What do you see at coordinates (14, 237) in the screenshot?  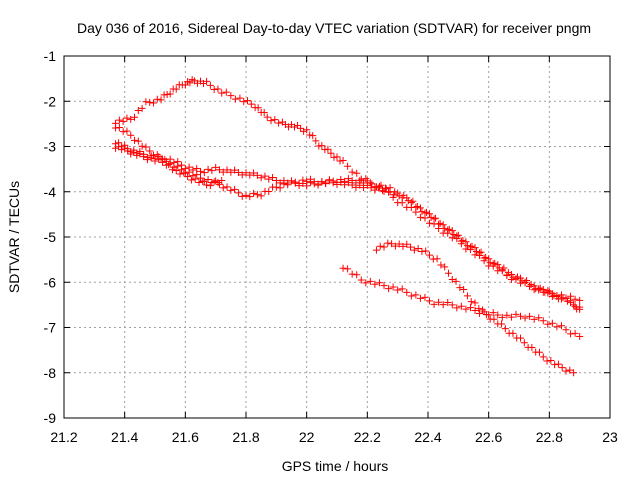 I see `y-axis-label: SDTVAR / TECUs` at bounding box center [14, 237].